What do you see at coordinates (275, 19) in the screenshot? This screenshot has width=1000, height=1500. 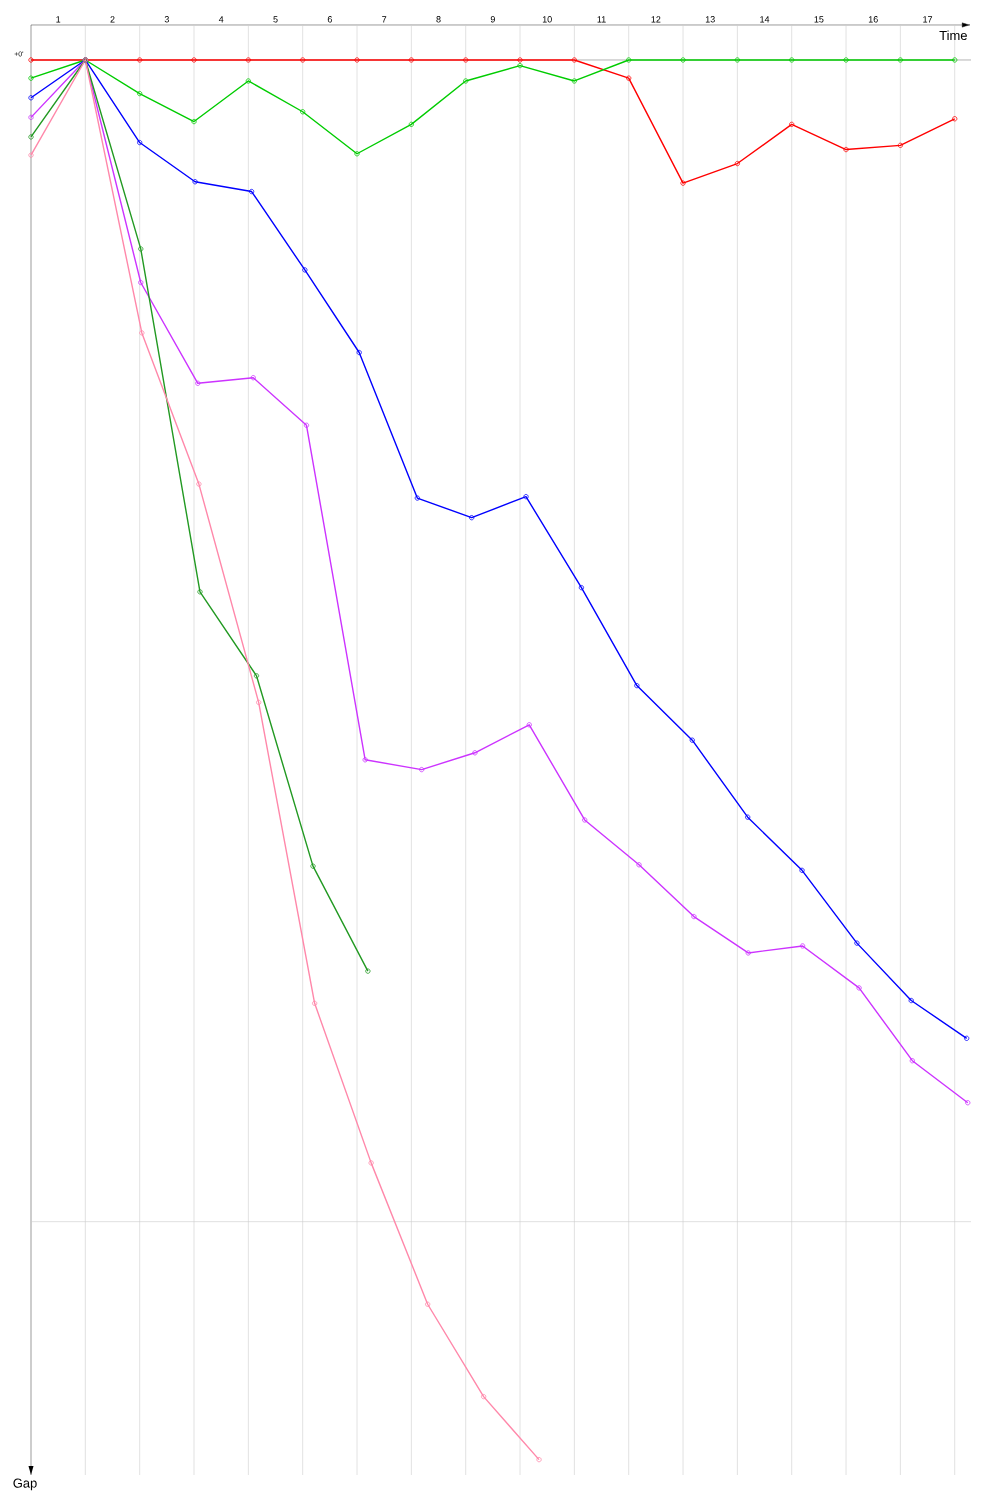 I see `x-tick-label: 5` at bounding box center [275, 19].